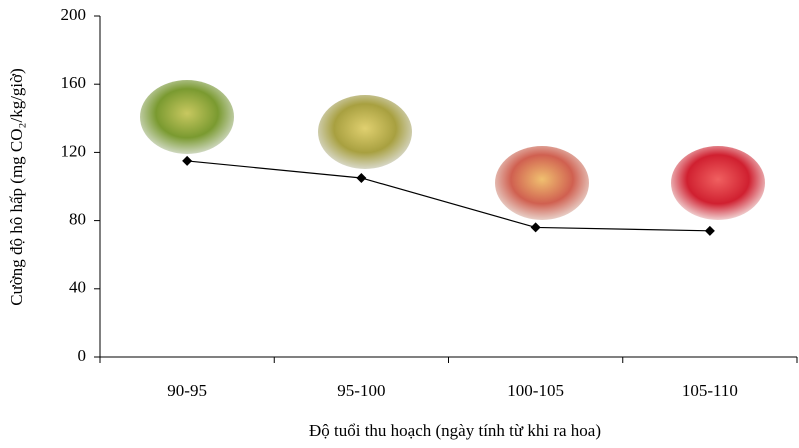  Describe the element at coordinates (187, 390) in the screenshot. I see `x-tick-label: 90-95` at that location.